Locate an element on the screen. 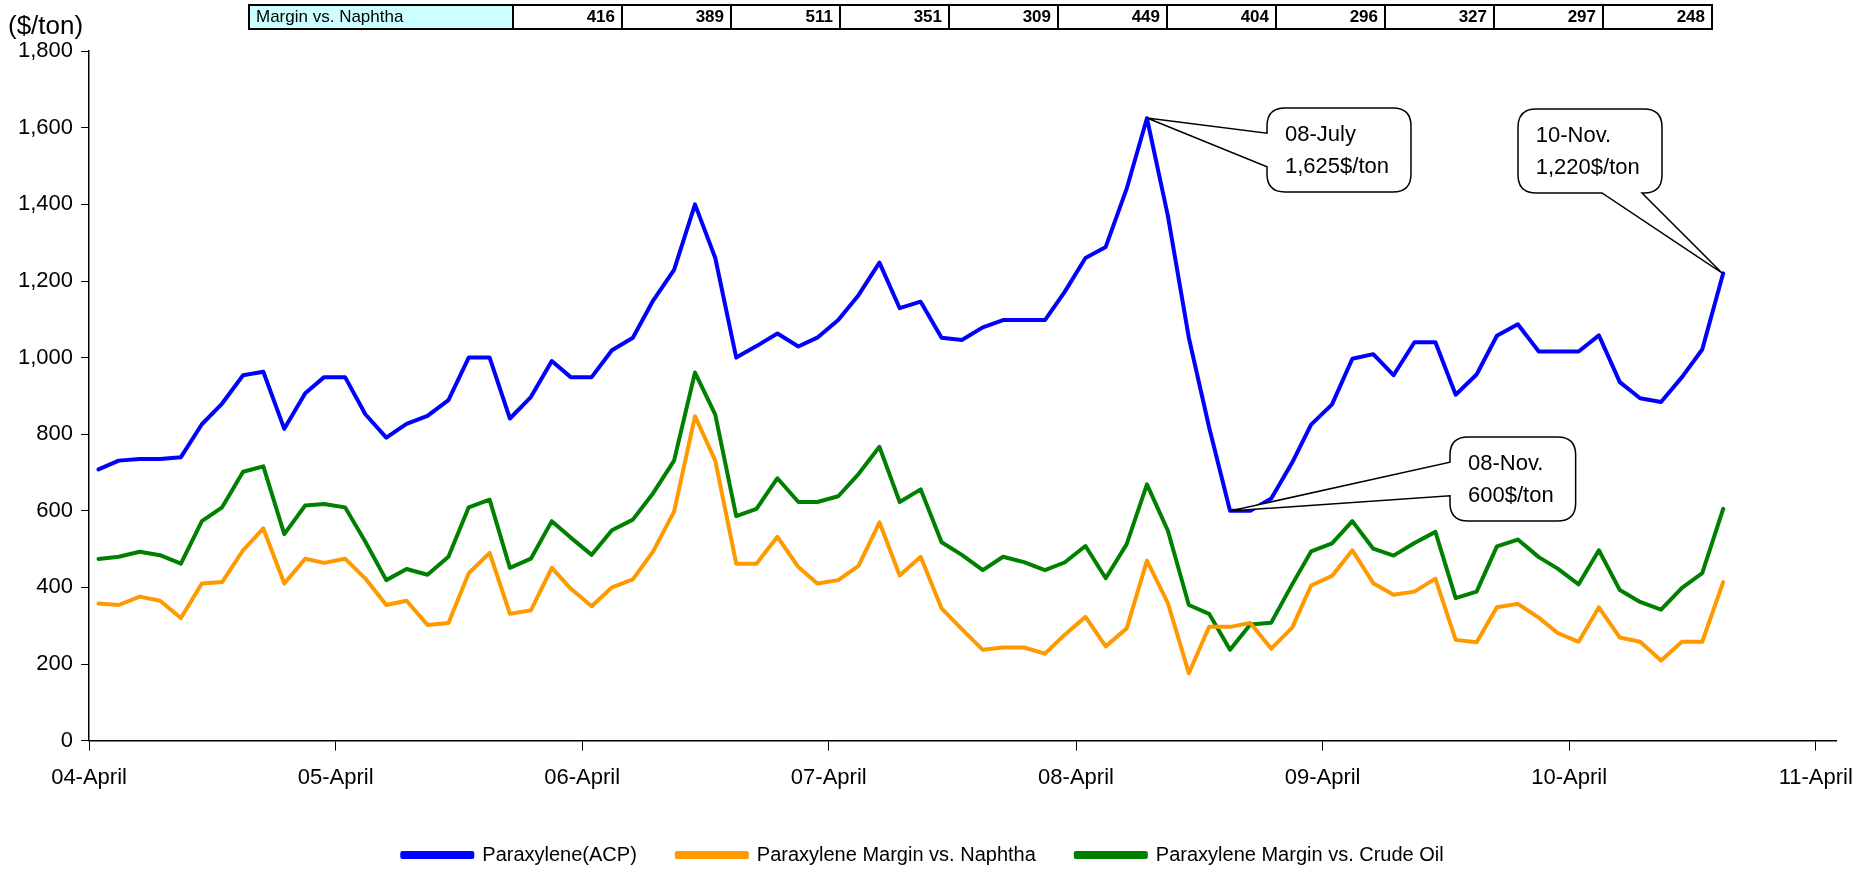 The height and width of the screenshot is (877, 1876). legend-label: Paraxylene(ACP) is located at coordinates (559, 853).